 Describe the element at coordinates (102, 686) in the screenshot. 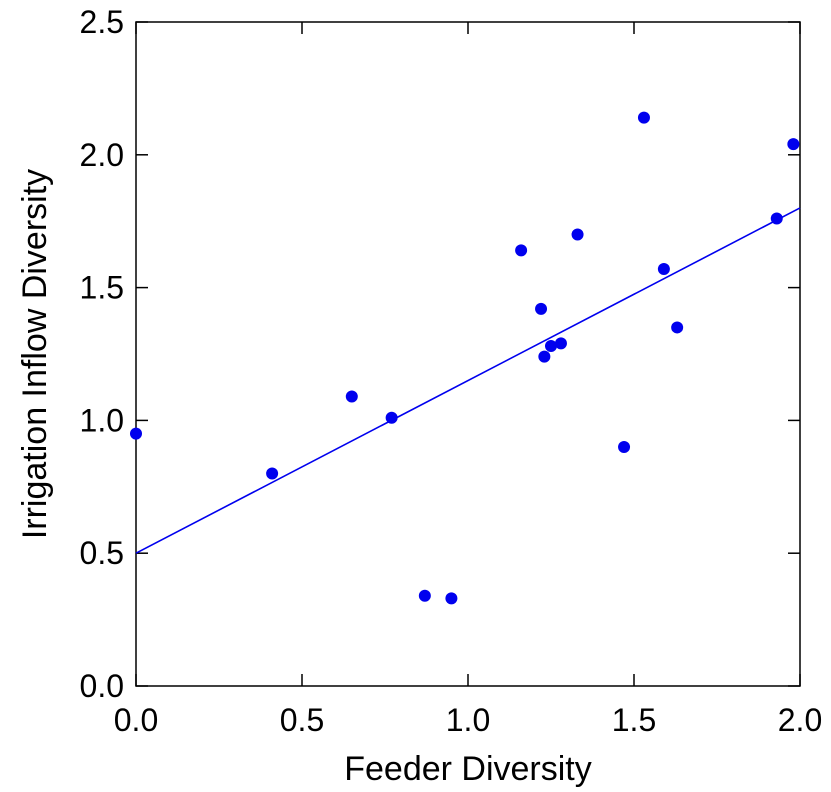

I see `y-tick-label: 0.0` at that location.